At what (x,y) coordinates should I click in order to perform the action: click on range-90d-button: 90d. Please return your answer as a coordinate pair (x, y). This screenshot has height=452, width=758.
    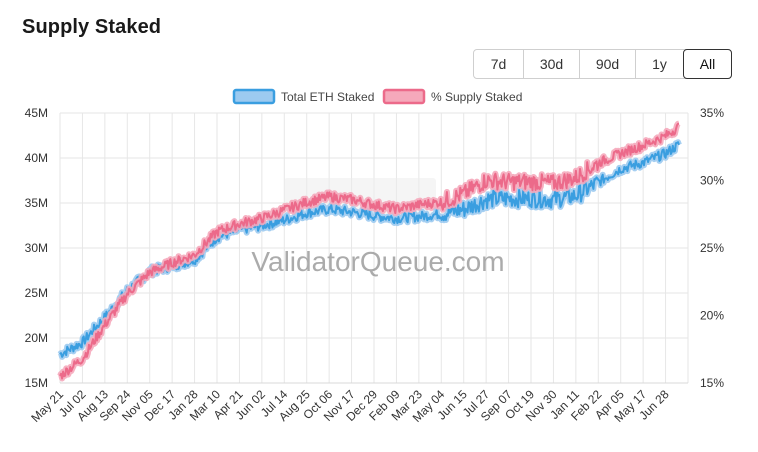
    Looking at the image, I should click on (607, 64).